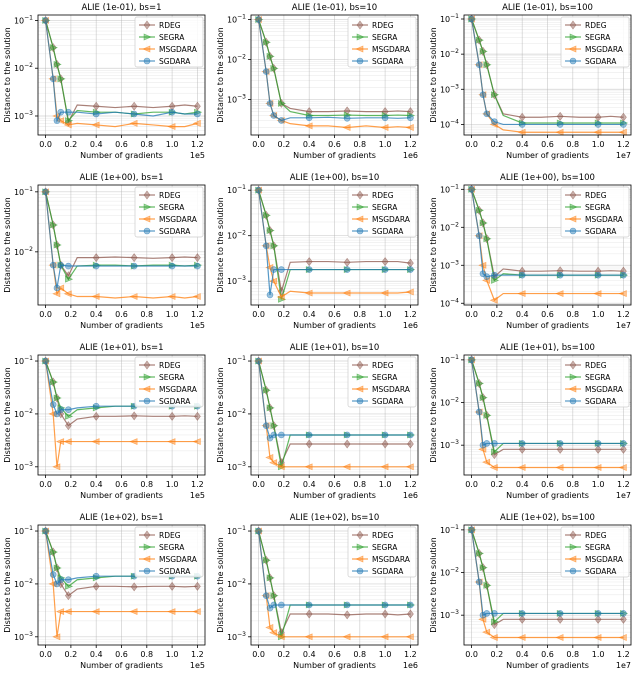 The height and width of the screenshot is (680, 640). What do you see at coordinates (449, 226) in the screenshot?
I see `y-tick-label: 10⁻²` at bounding box center [449, 226].